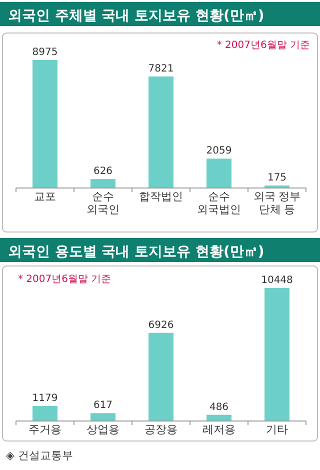 The height and width of the screenshot is (470, 320). Describe the element at coordinates (219, 151) in the screenshot. I see `data-label: 2059` at that location.